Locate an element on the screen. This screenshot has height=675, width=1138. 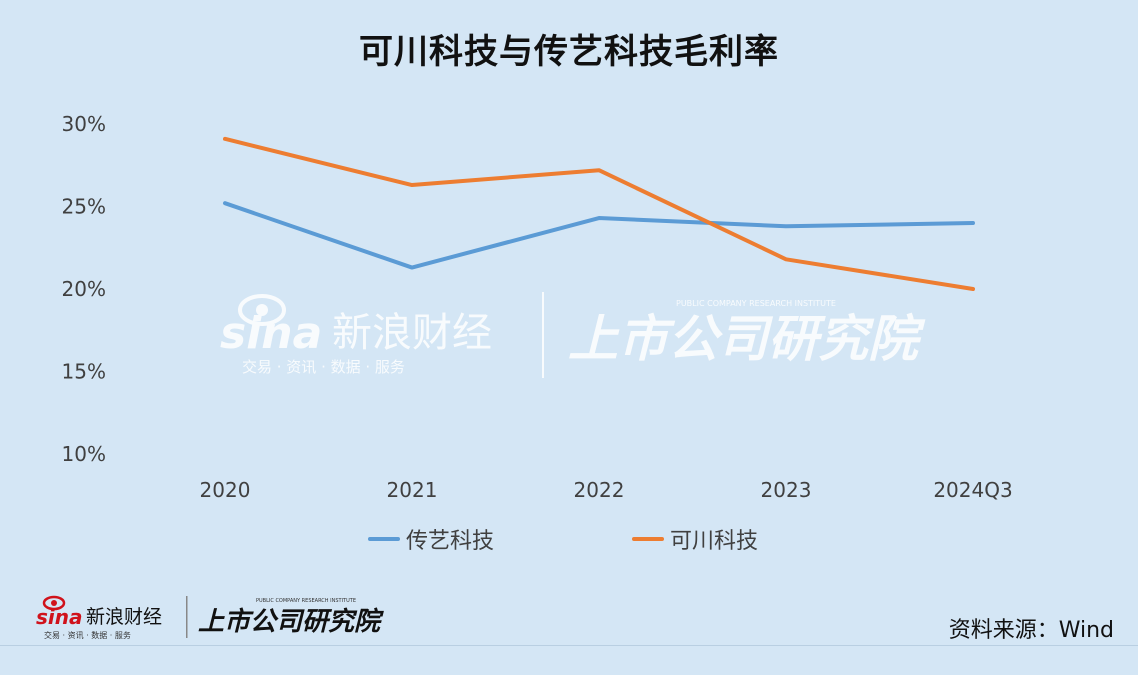
legend-item-kechuan: 可川科技 is located at coordinates (695, 539).